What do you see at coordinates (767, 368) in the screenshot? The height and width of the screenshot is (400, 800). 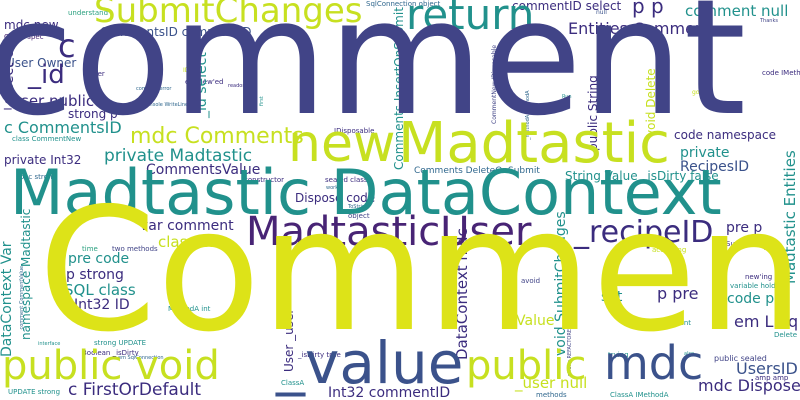 I see `word: UsersID` at bounding box center [767, 368].